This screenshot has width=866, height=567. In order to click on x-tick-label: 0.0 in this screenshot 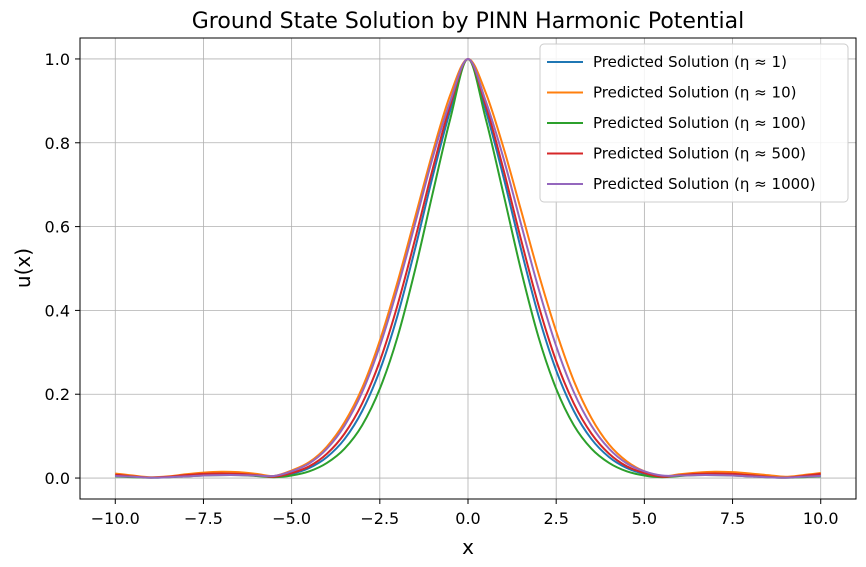, I will do `click(467, 518)`.